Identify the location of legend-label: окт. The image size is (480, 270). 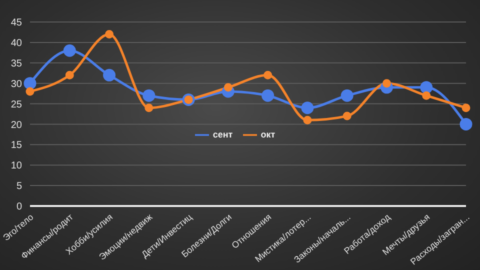
(268, 134).